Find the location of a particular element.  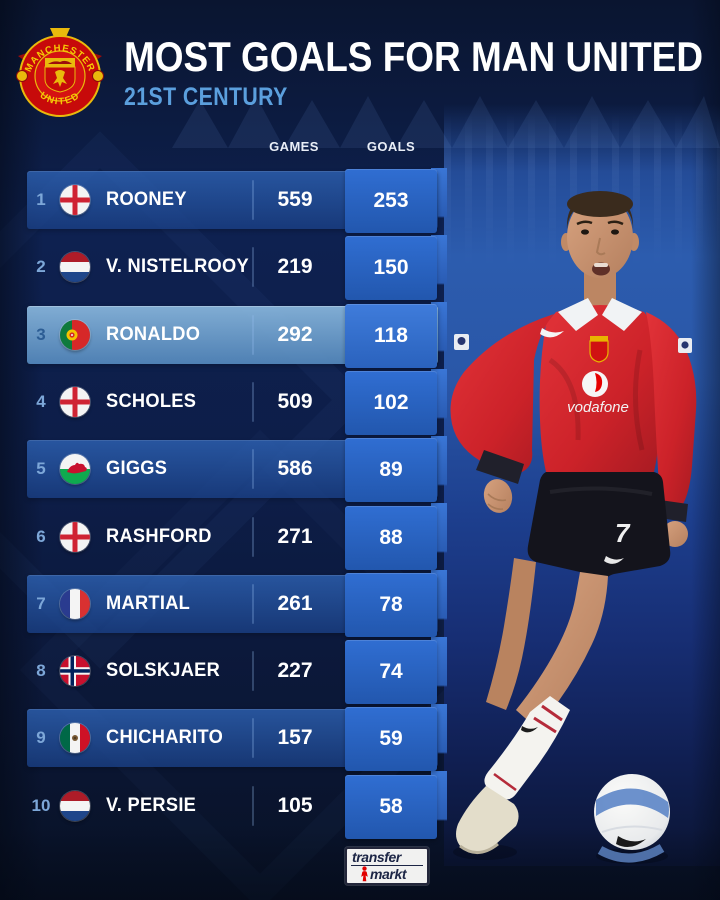

goals-cell: 74 is located at coordinates (391, 672).